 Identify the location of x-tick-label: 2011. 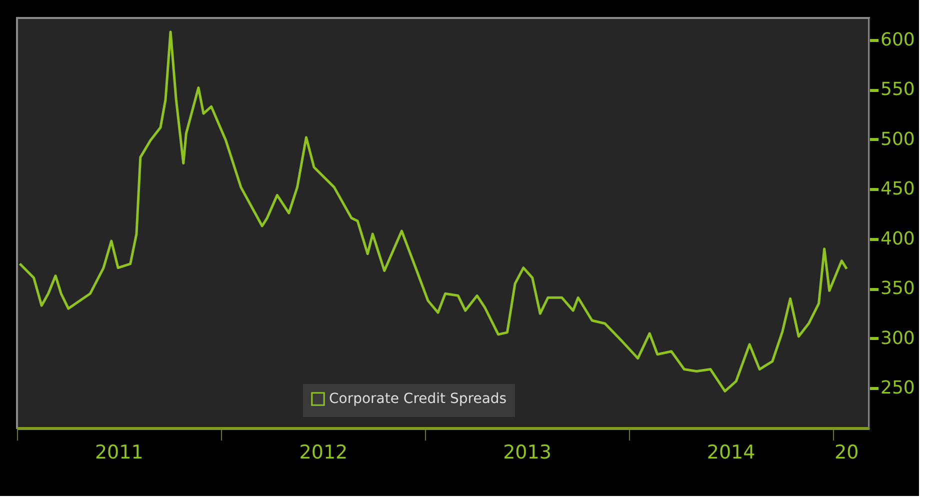
(119, 453).